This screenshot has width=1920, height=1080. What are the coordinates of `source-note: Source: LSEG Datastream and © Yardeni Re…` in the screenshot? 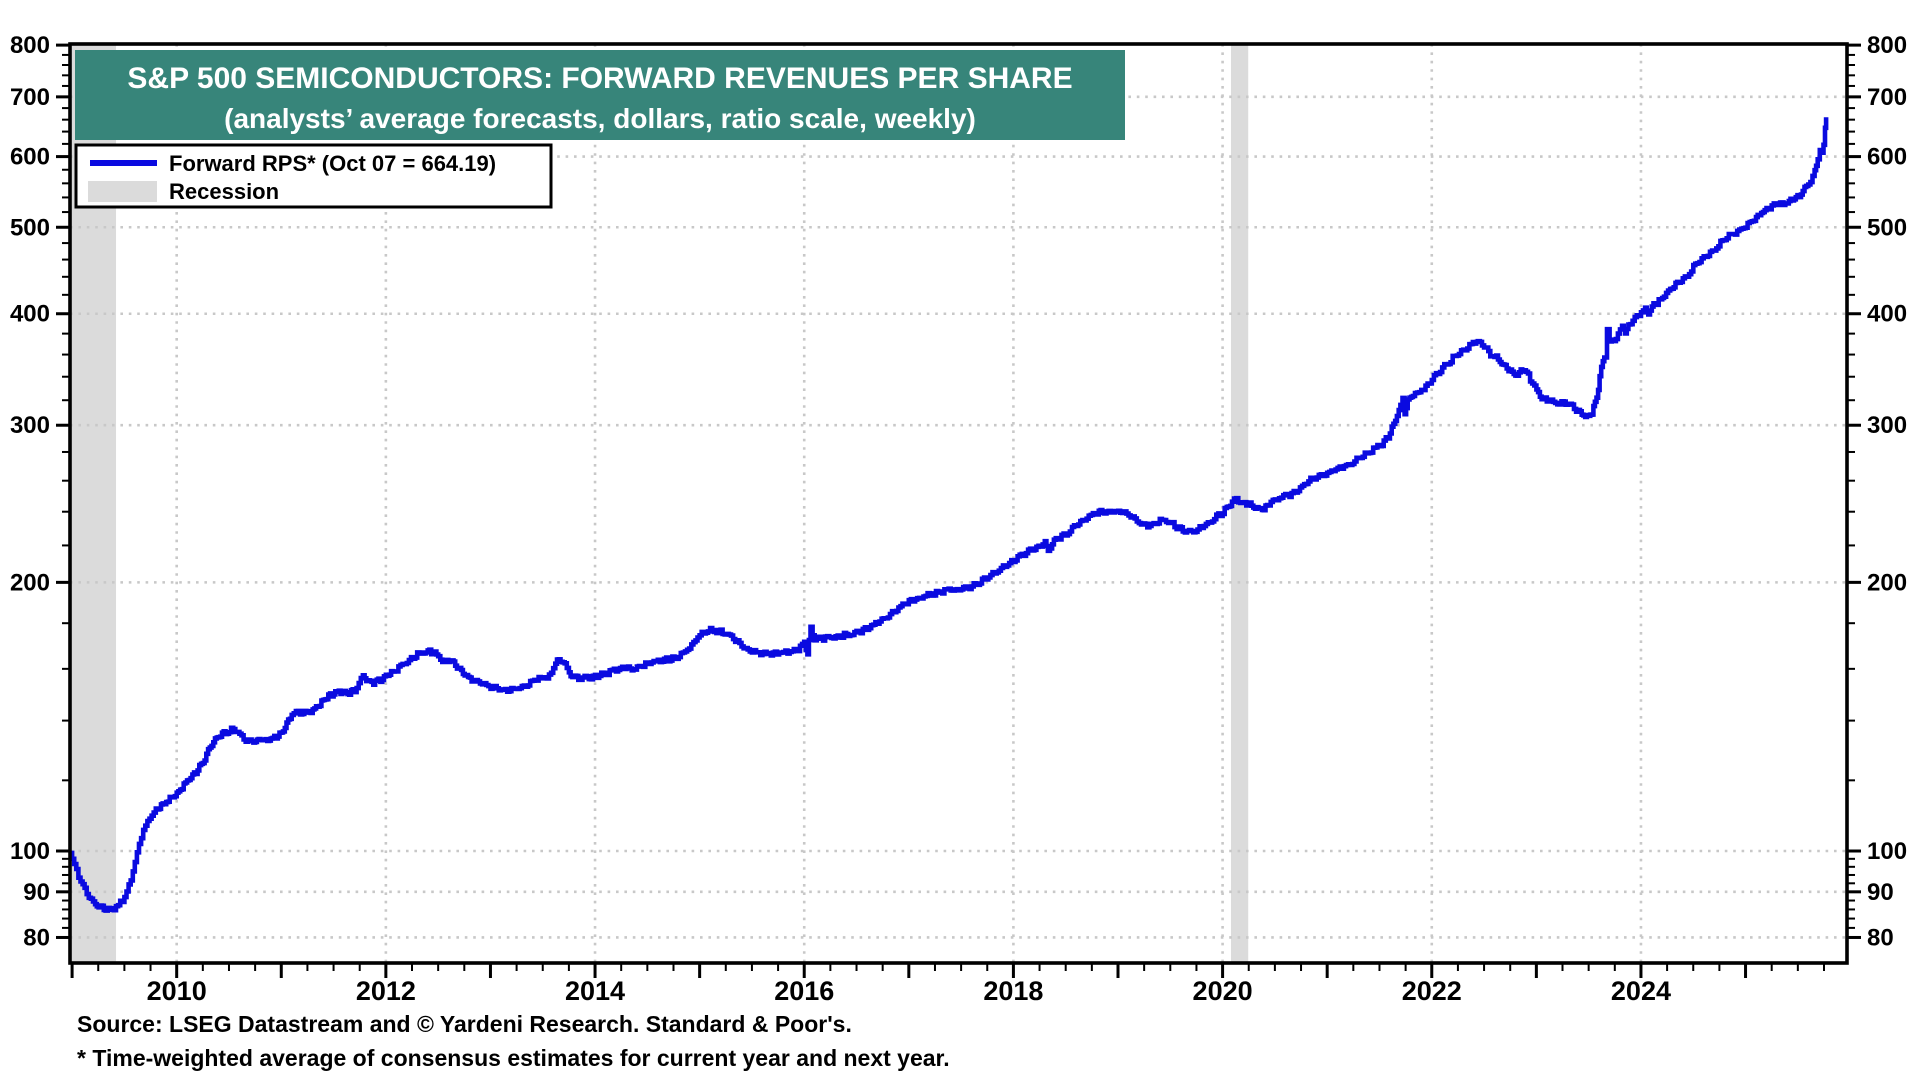 It's located at (464, 1024).